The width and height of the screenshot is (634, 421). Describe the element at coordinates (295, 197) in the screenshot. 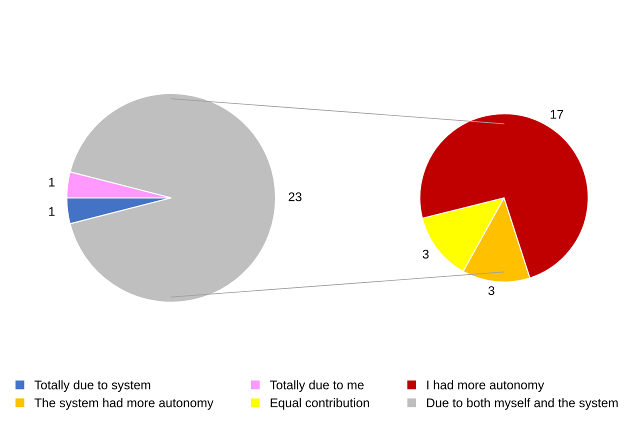

I see `data-label: 23` at that location.